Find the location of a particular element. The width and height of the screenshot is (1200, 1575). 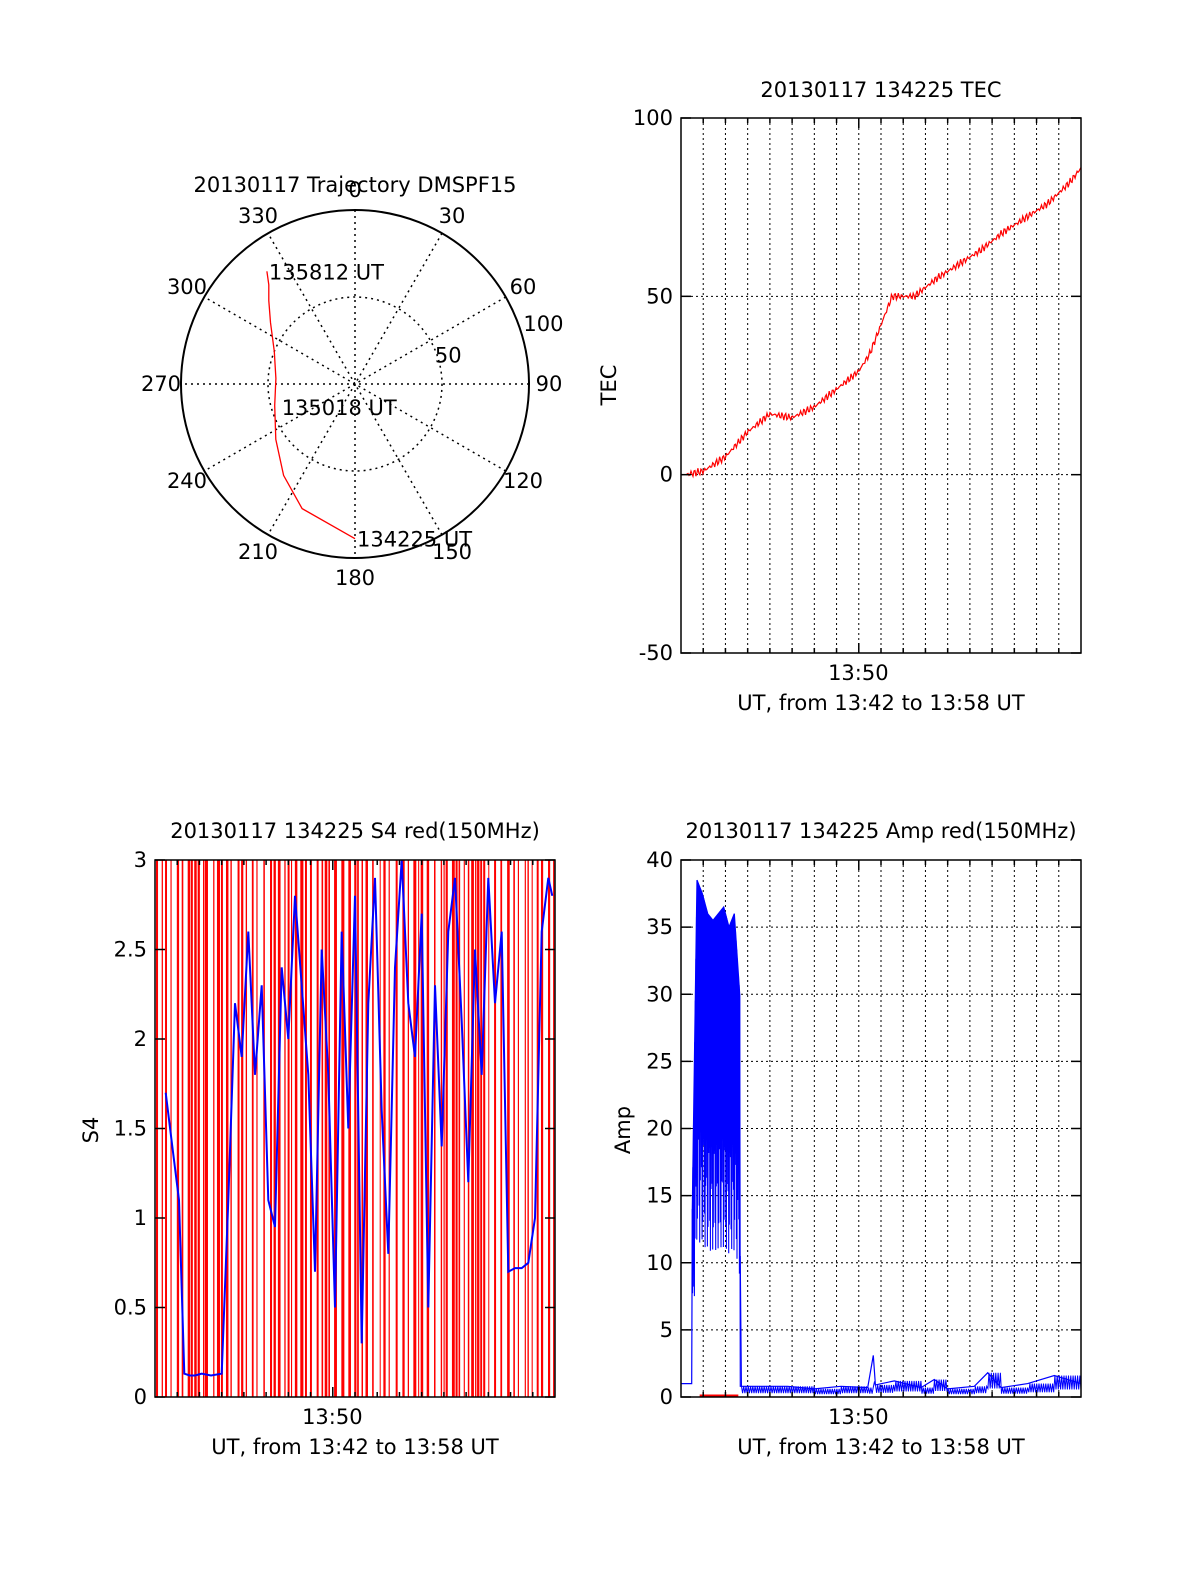

tec-xlabel: UT, from 13:42 to 13:58 UT is located at coordinates (881, 703).